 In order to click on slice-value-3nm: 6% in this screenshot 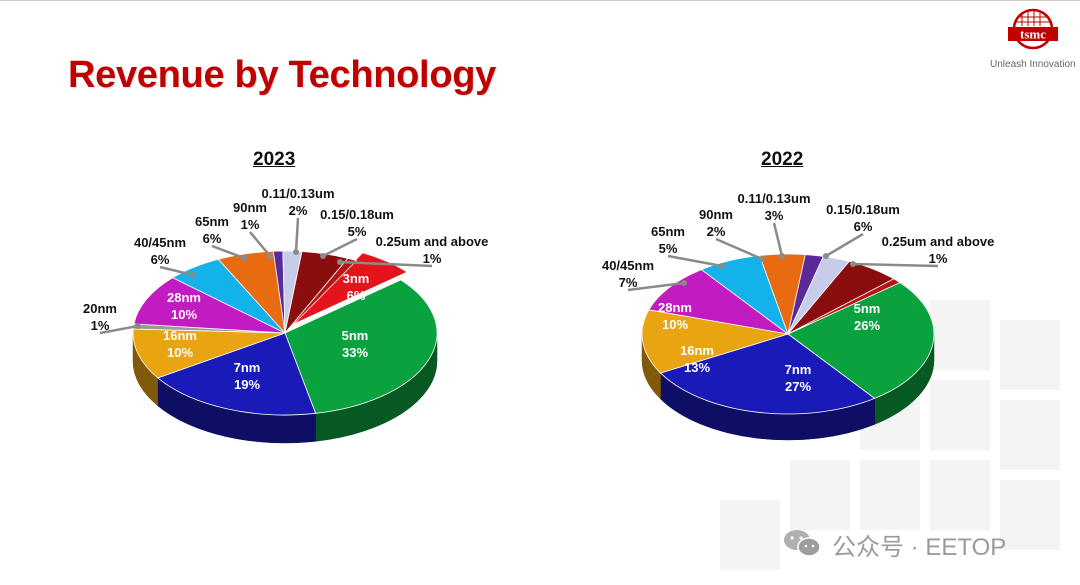, I will do `click(356, 295)`.